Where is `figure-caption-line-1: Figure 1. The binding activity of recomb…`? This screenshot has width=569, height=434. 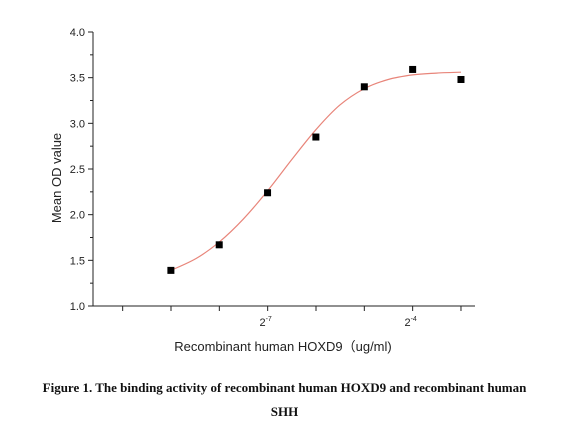 figure-caption-line-1: Figure 1. The binding activity of recomb… is located at coordinates (284, 387).